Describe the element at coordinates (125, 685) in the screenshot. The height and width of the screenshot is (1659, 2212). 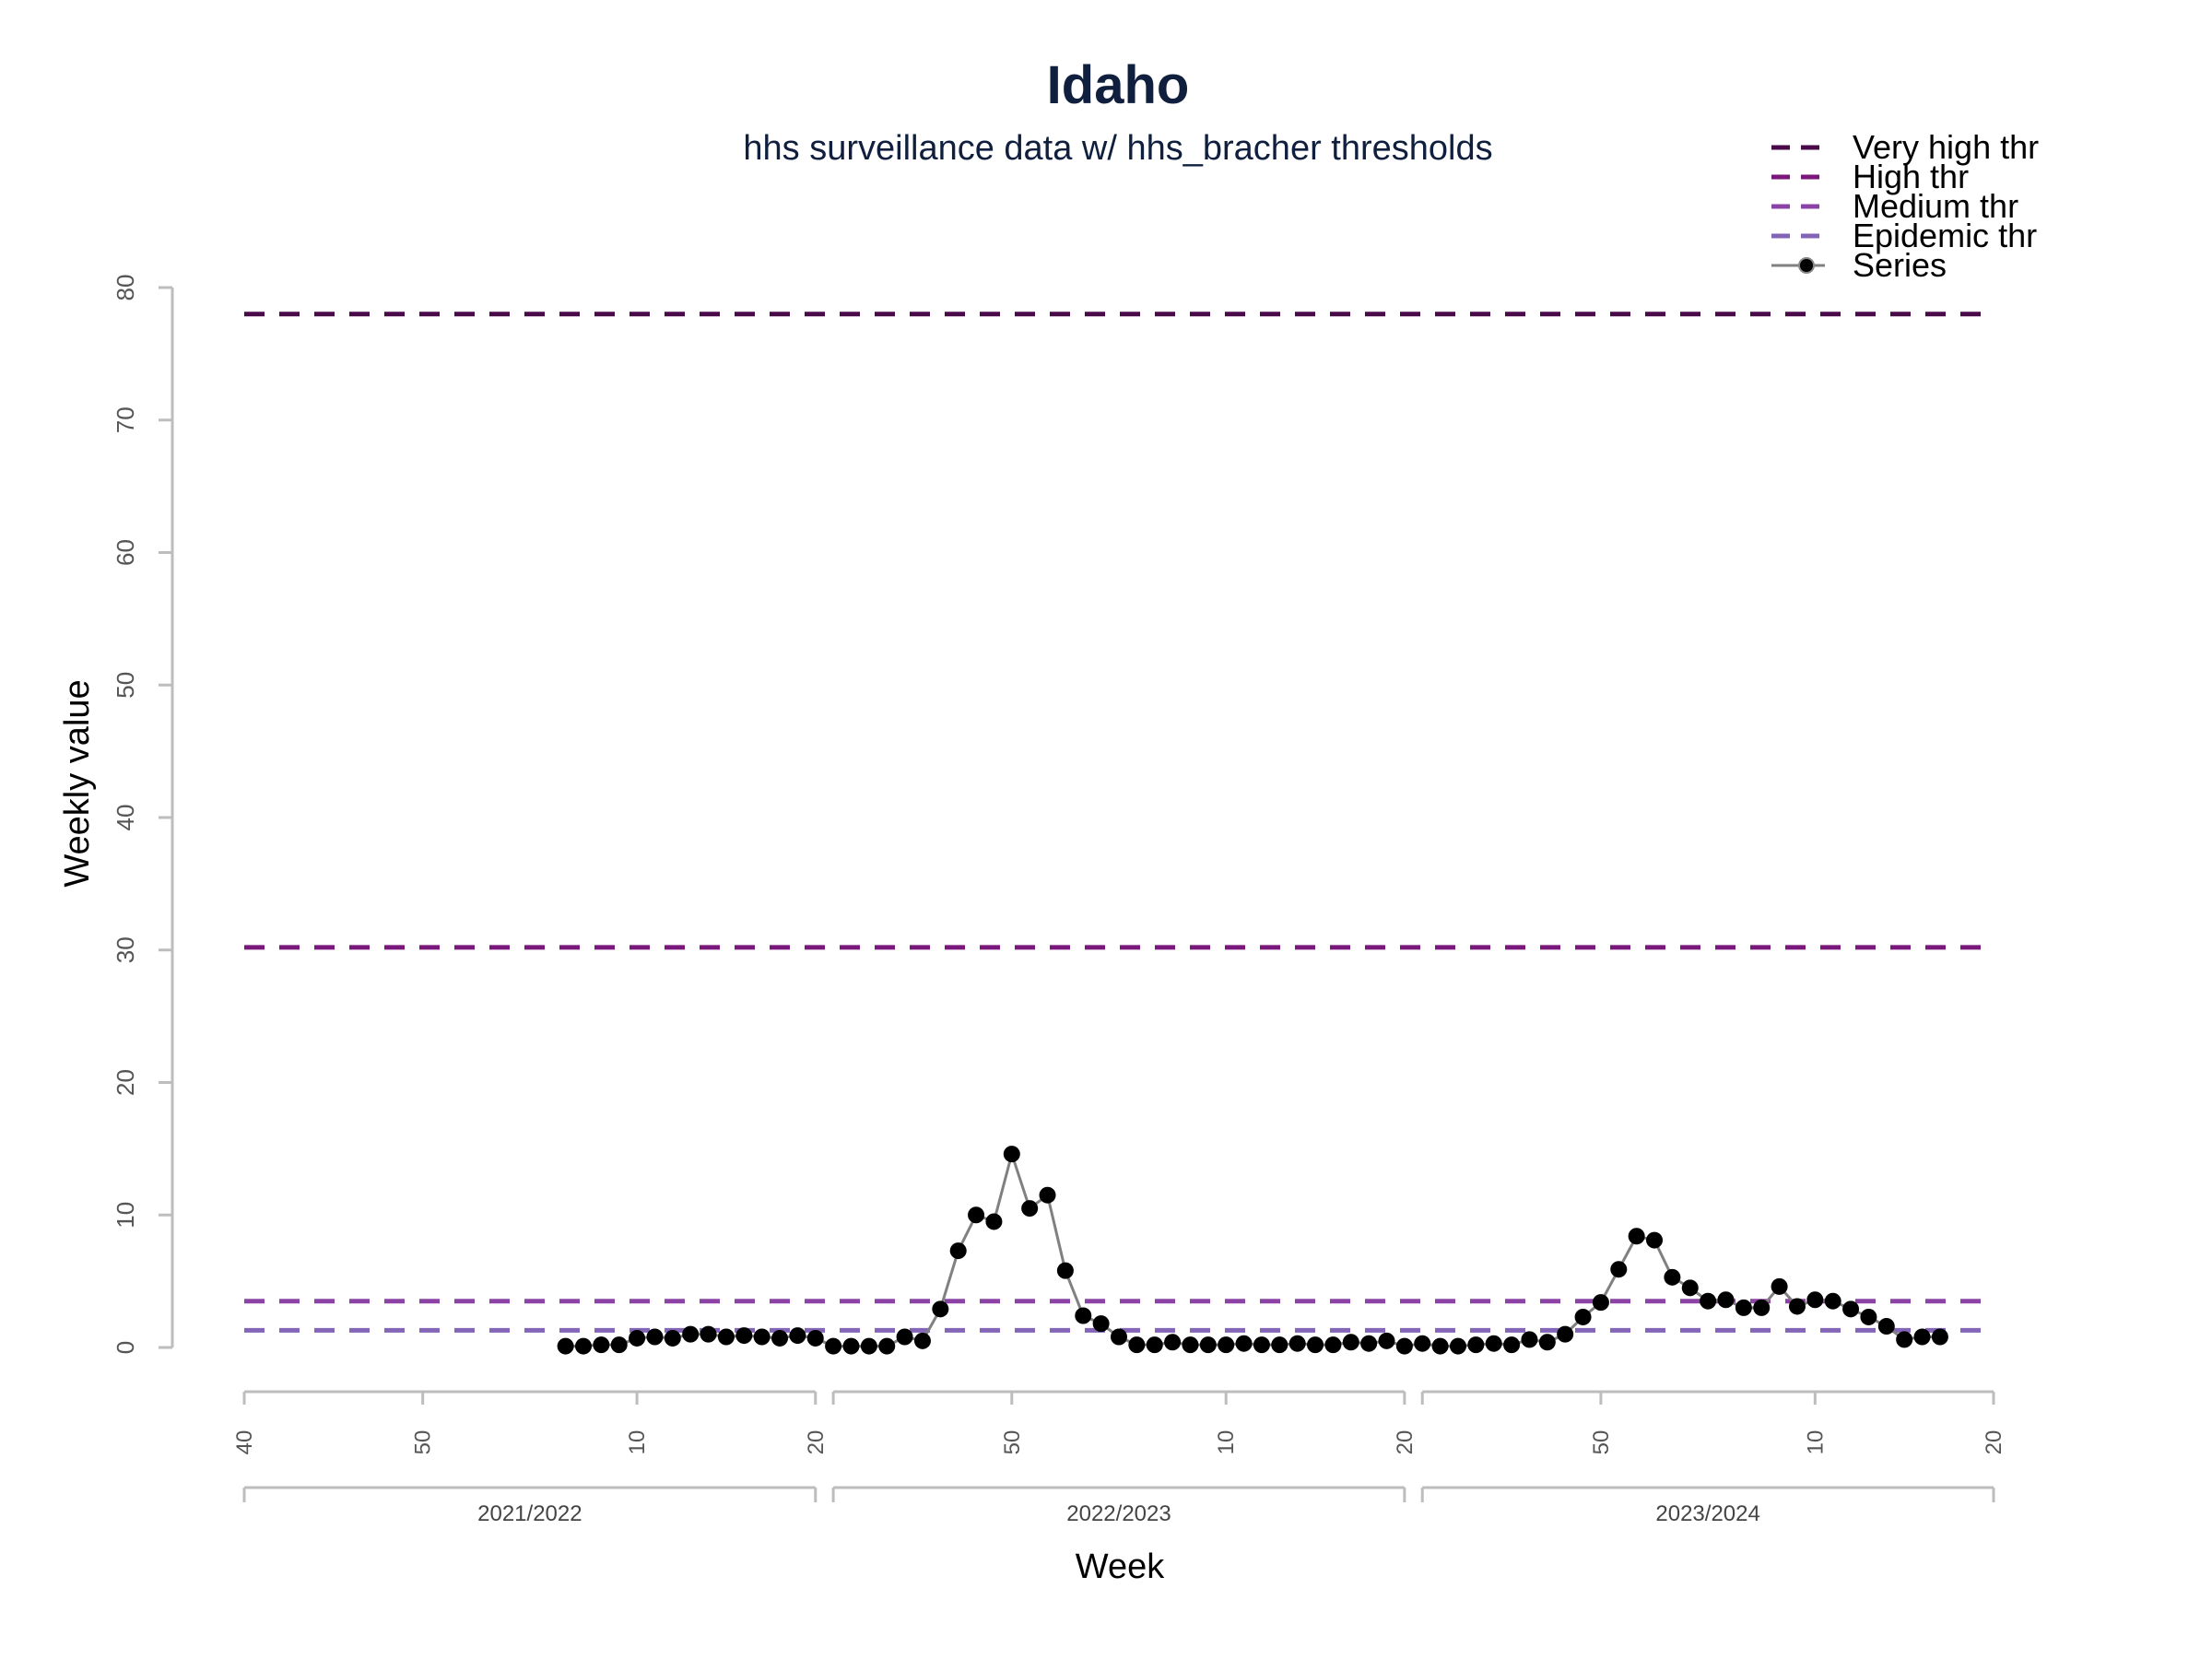
I see `y-tick-label: 50` at that location.